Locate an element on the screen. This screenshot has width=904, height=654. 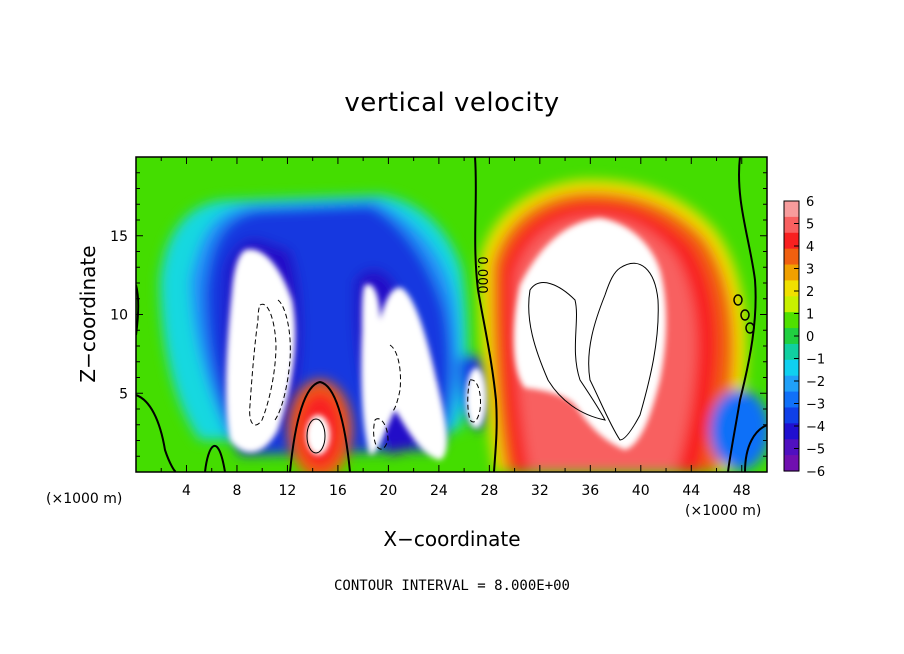
colorbar-tick-label: −4 is located at coordinates (815, 427).